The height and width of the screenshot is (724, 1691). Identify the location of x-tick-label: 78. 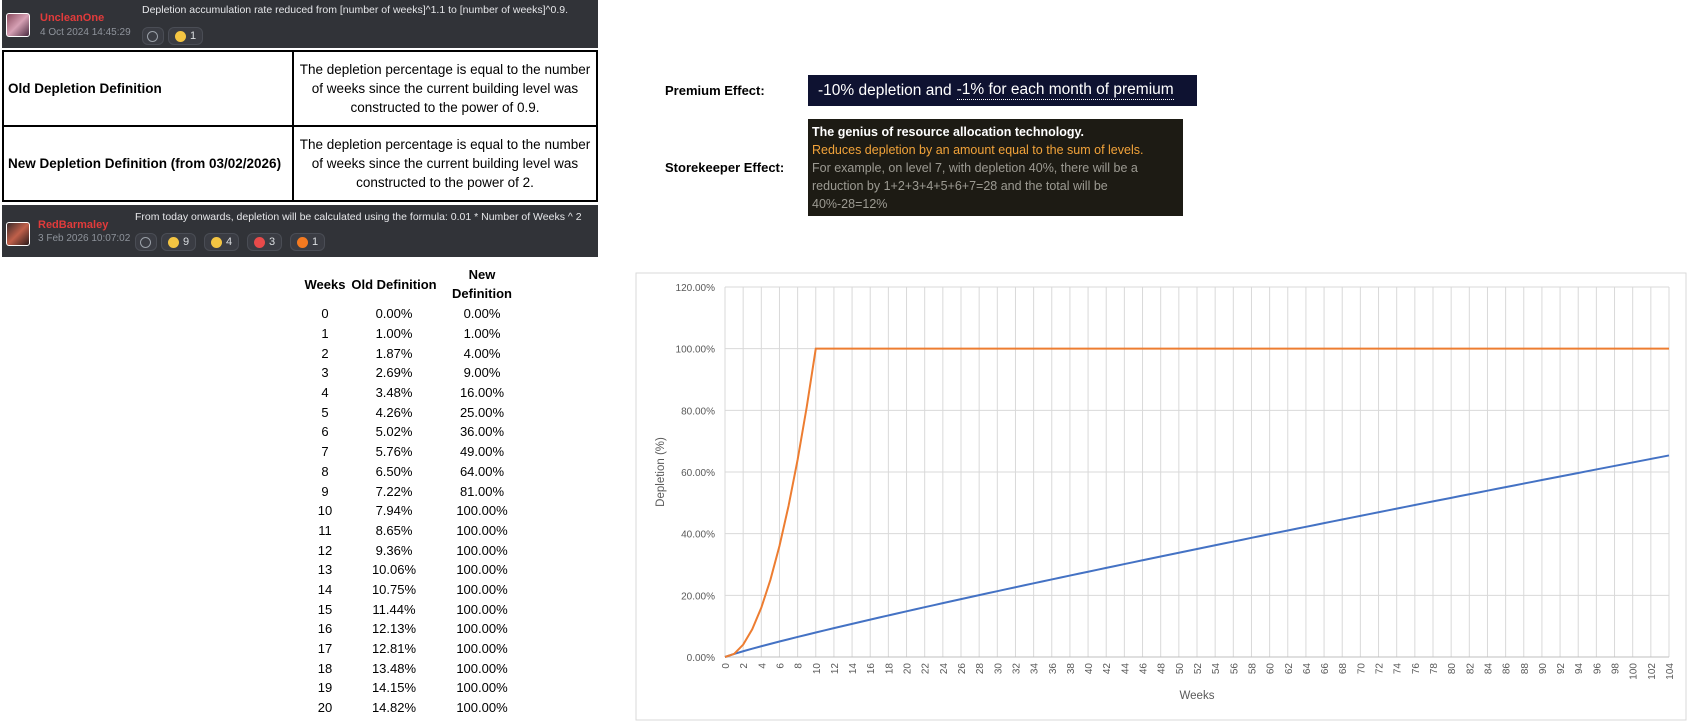
(1434, 669).